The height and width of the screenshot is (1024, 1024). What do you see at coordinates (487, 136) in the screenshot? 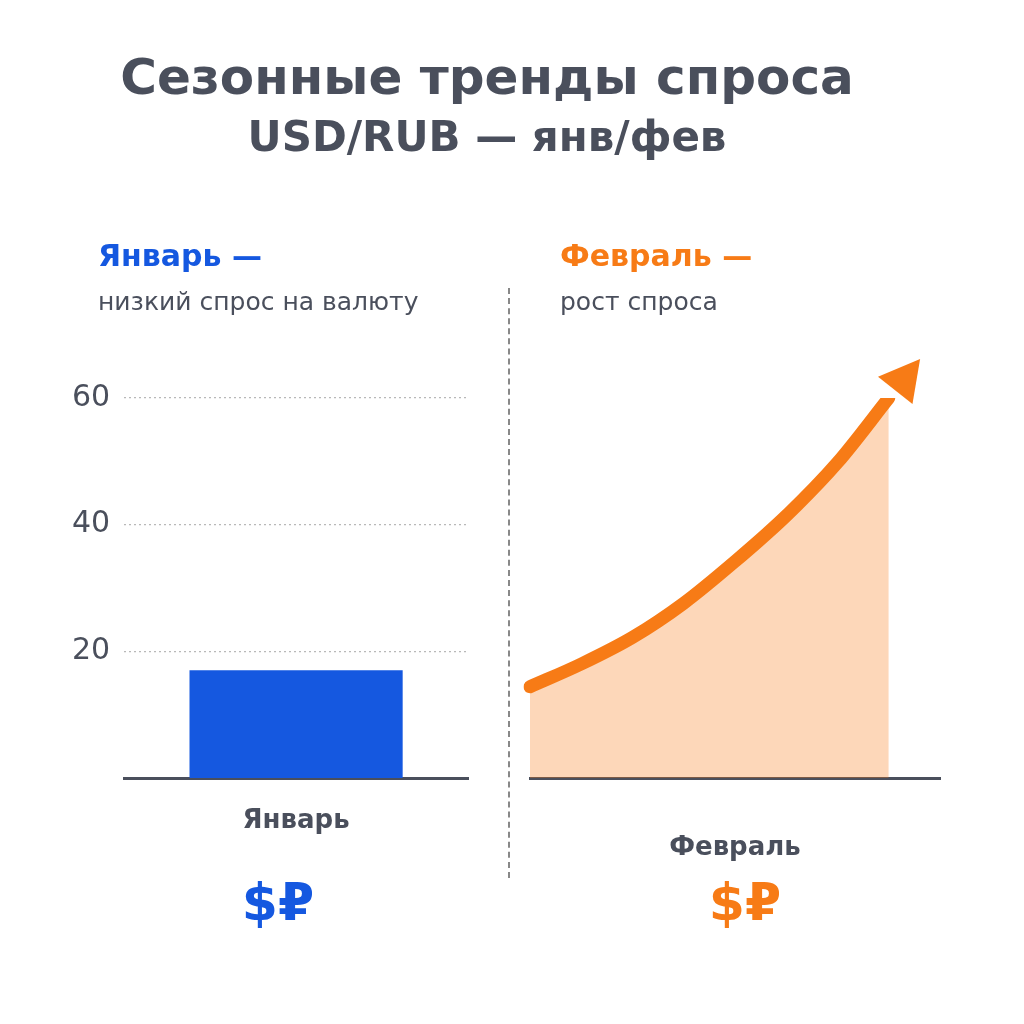
I see `chart-subtitle: USD/RUB — янв/фев` at bounding box center [487, 136].